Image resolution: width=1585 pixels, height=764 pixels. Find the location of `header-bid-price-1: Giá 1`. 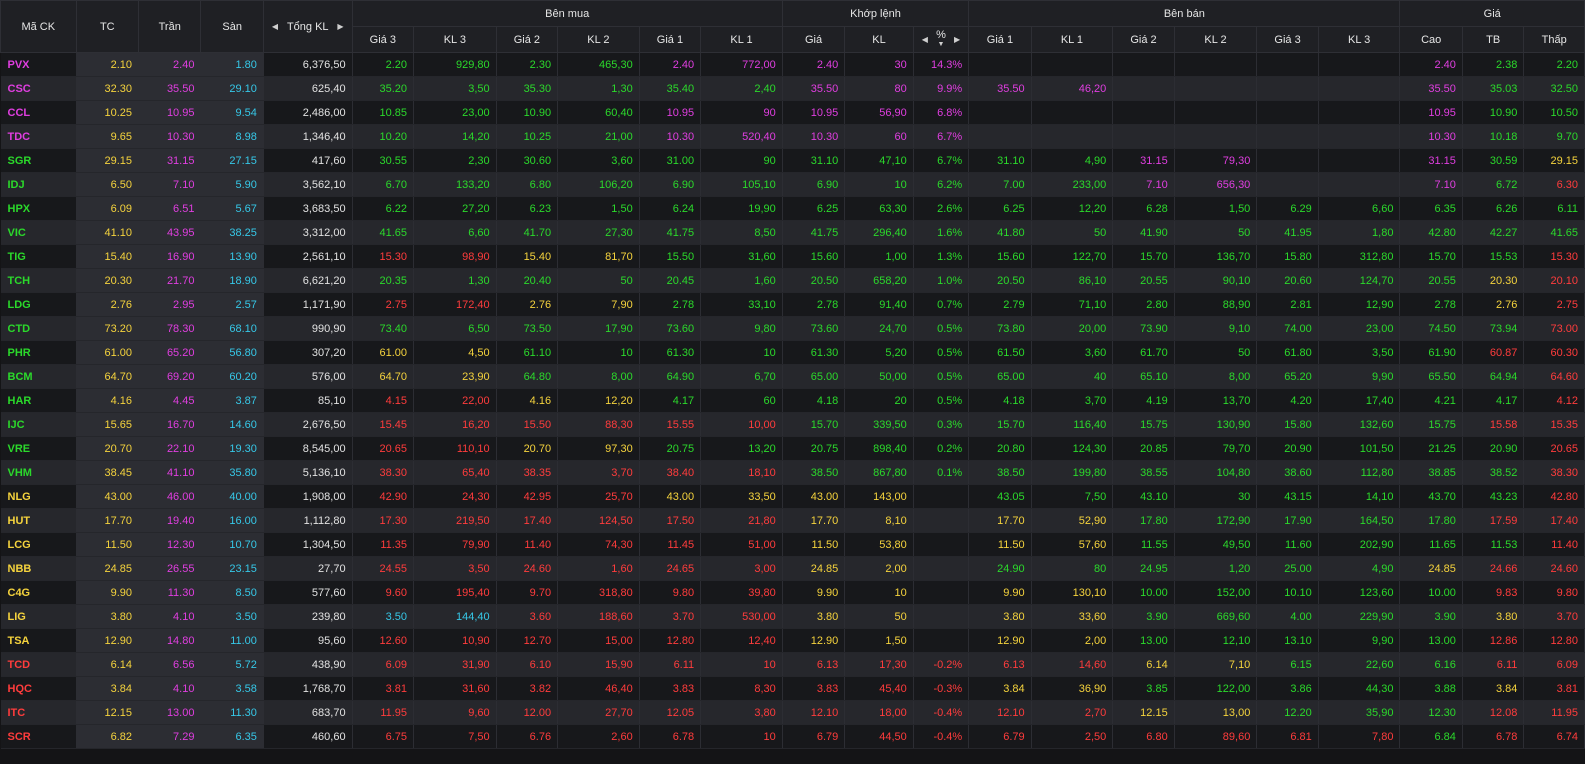

header-bid-price-1: Giá 1 is located at coordinates (670, 39).